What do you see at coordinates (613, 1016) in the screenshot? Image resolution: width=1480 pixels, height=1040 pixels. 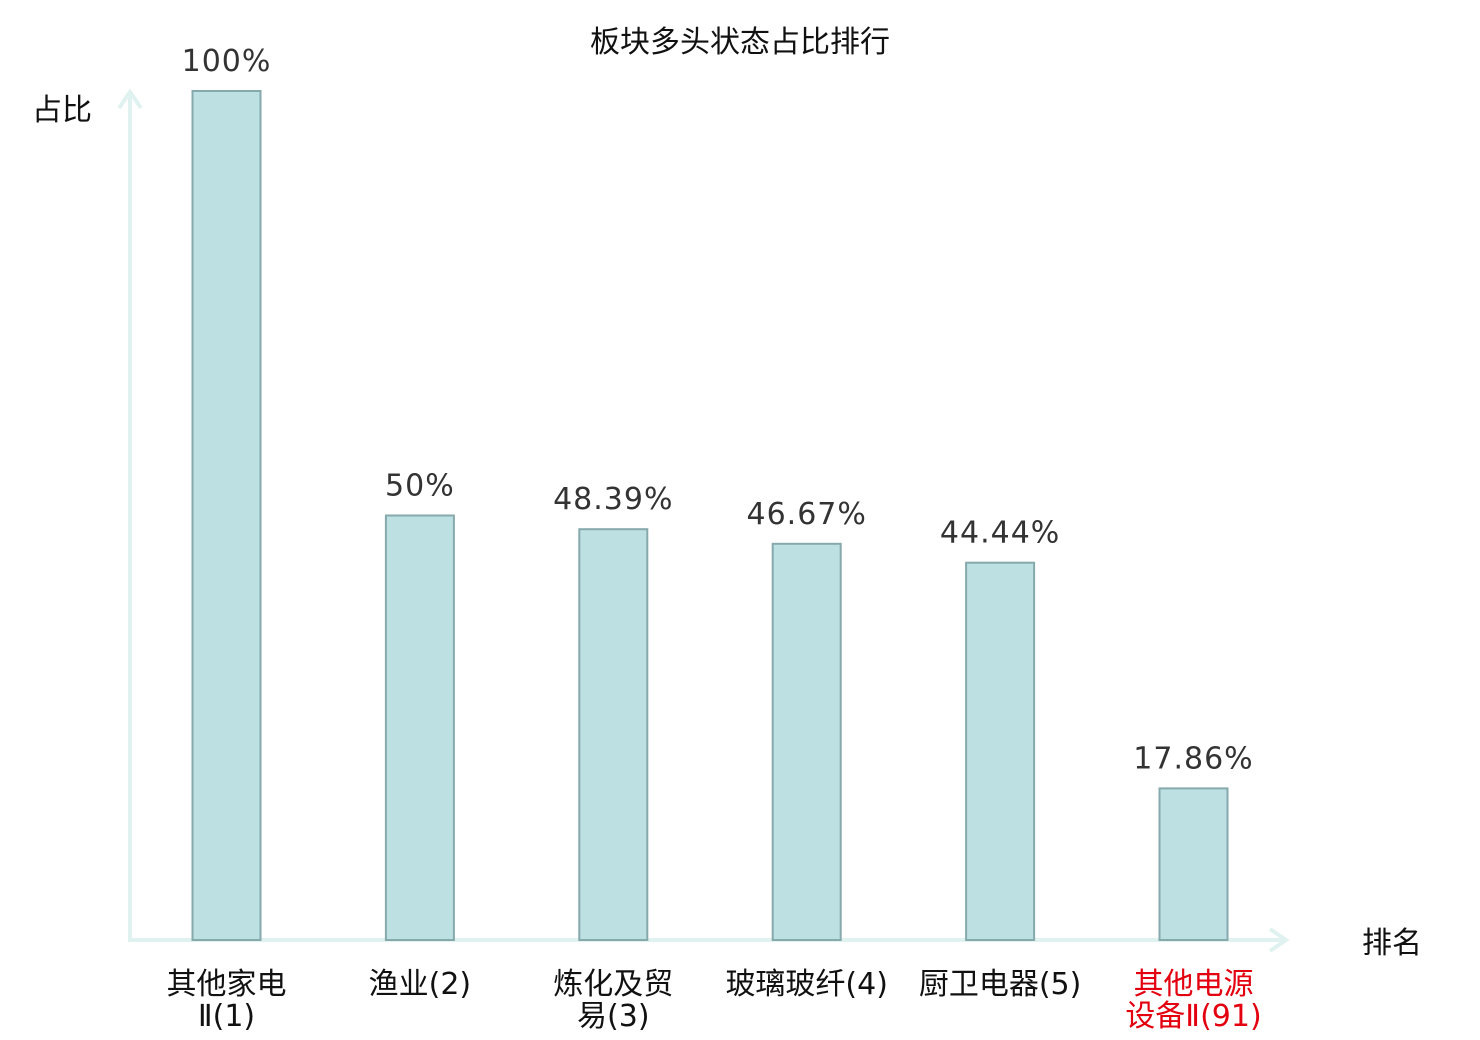 I see `x-tick-label-line: 易(3)` at bounding box center [613, 1016].